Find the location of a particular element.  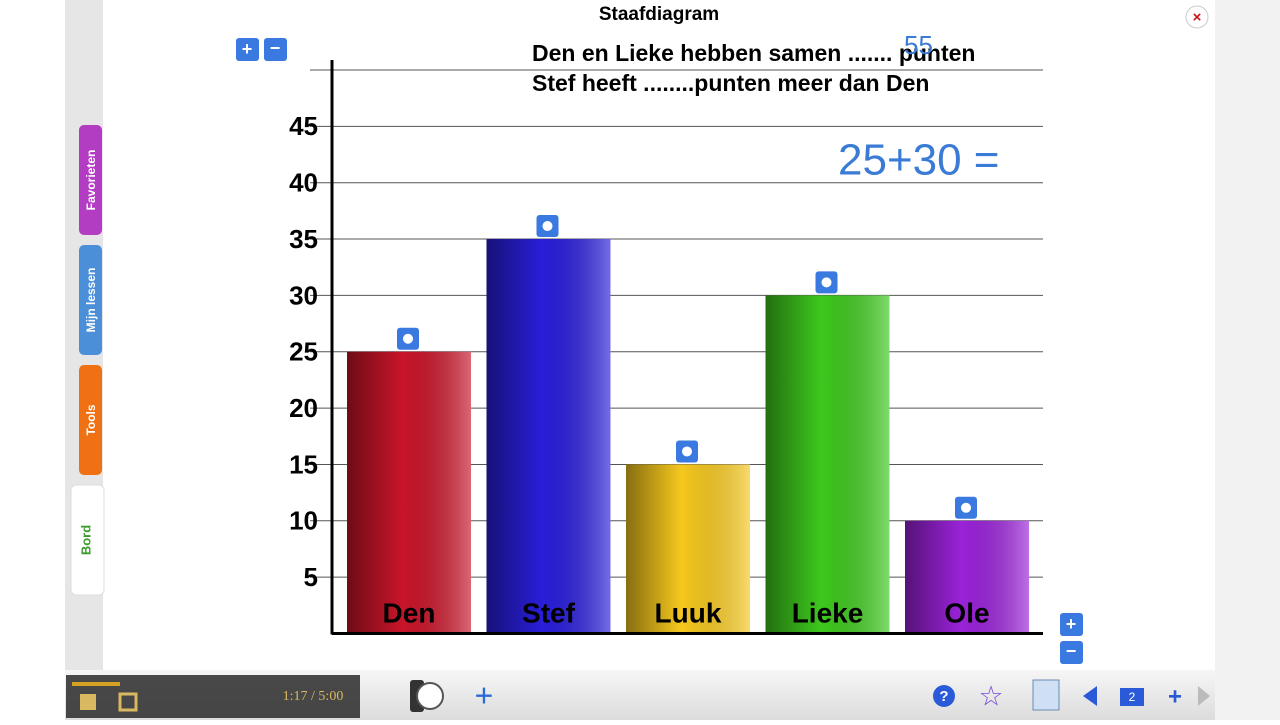

page-number: 2 is located at coordinates (1132, 697).